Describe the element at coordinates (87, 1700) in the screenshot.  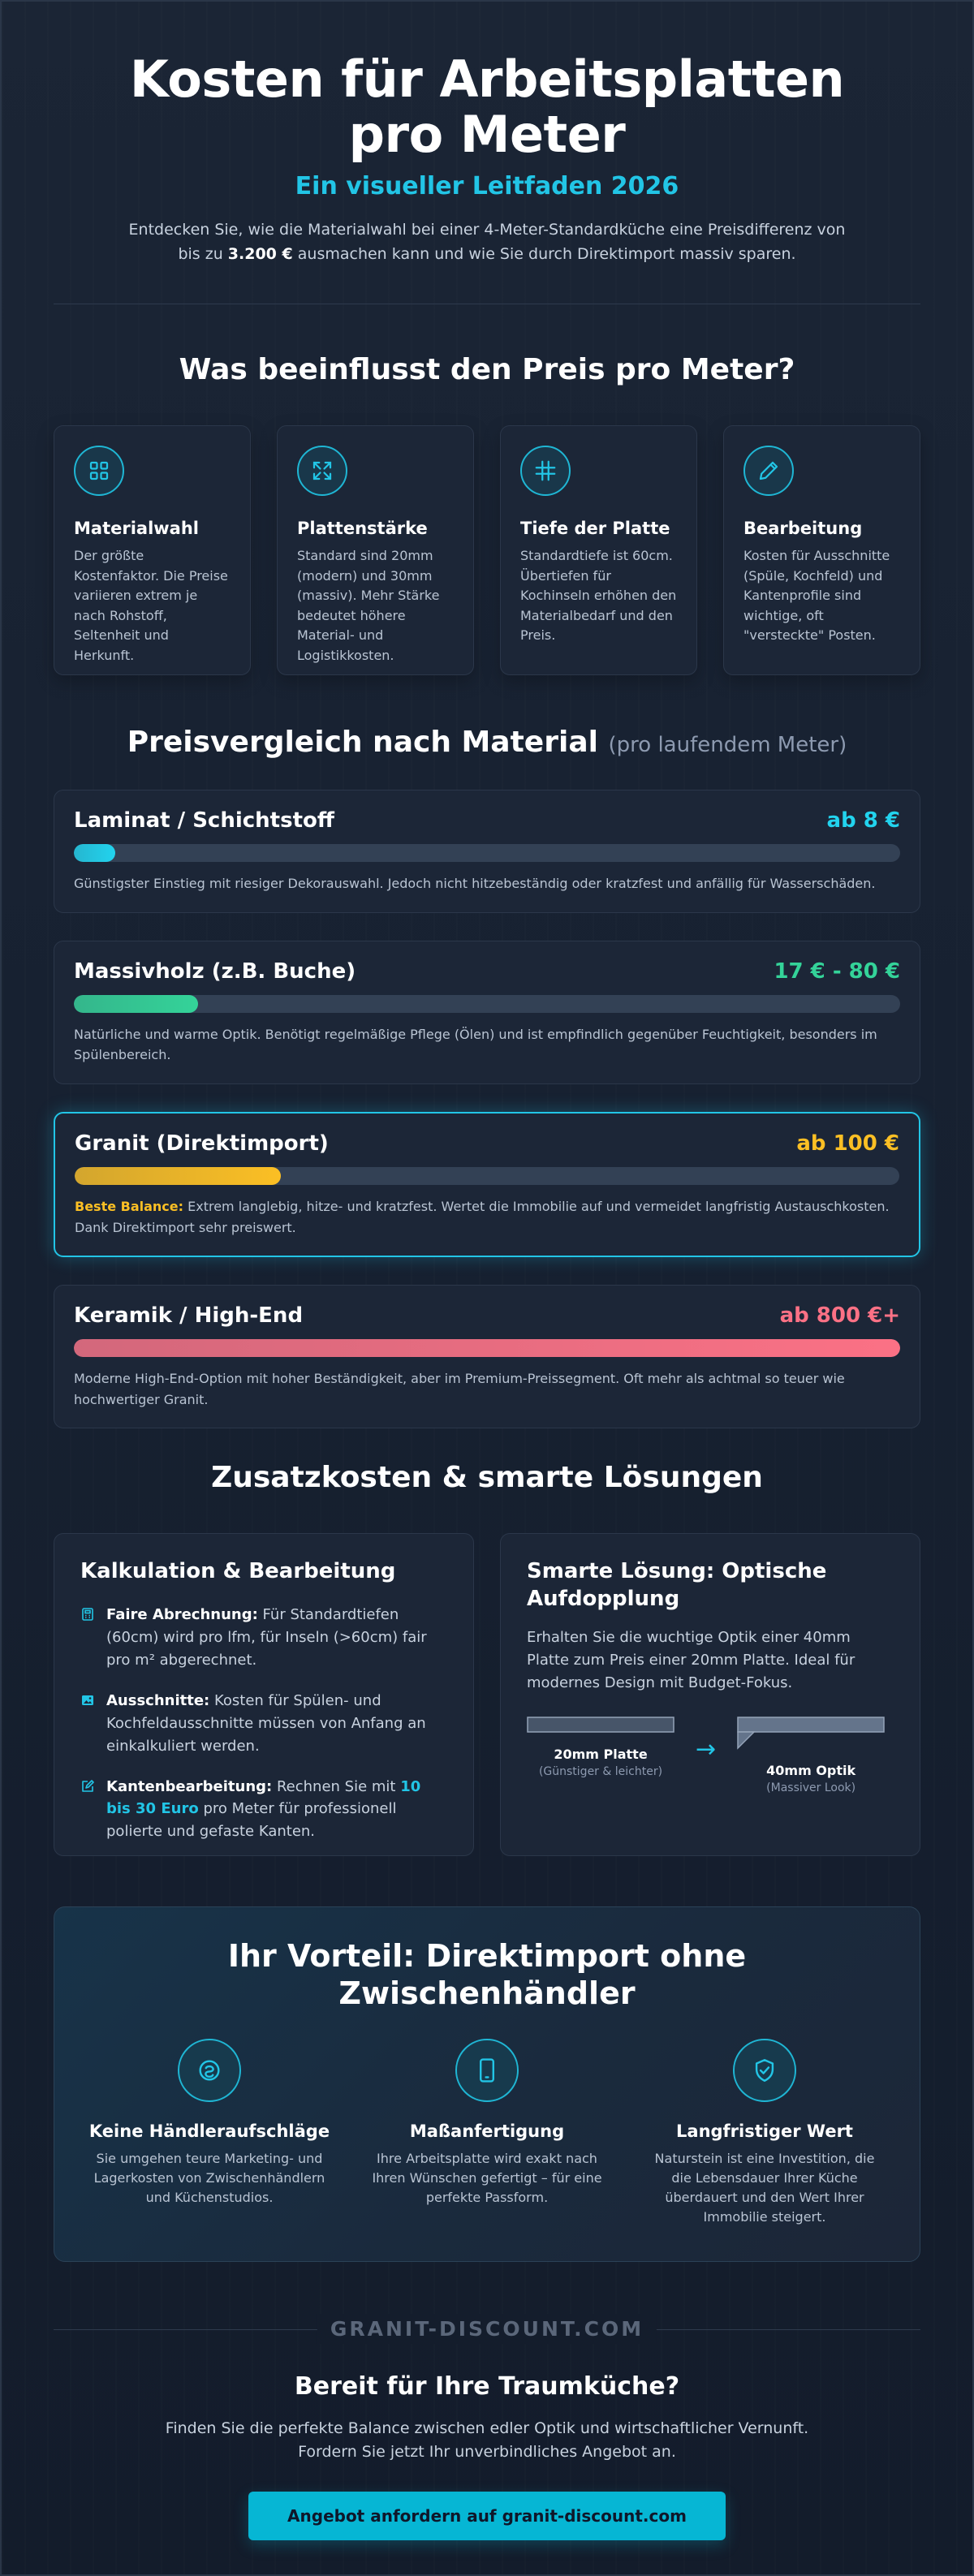
I see `image-icon` at that location.